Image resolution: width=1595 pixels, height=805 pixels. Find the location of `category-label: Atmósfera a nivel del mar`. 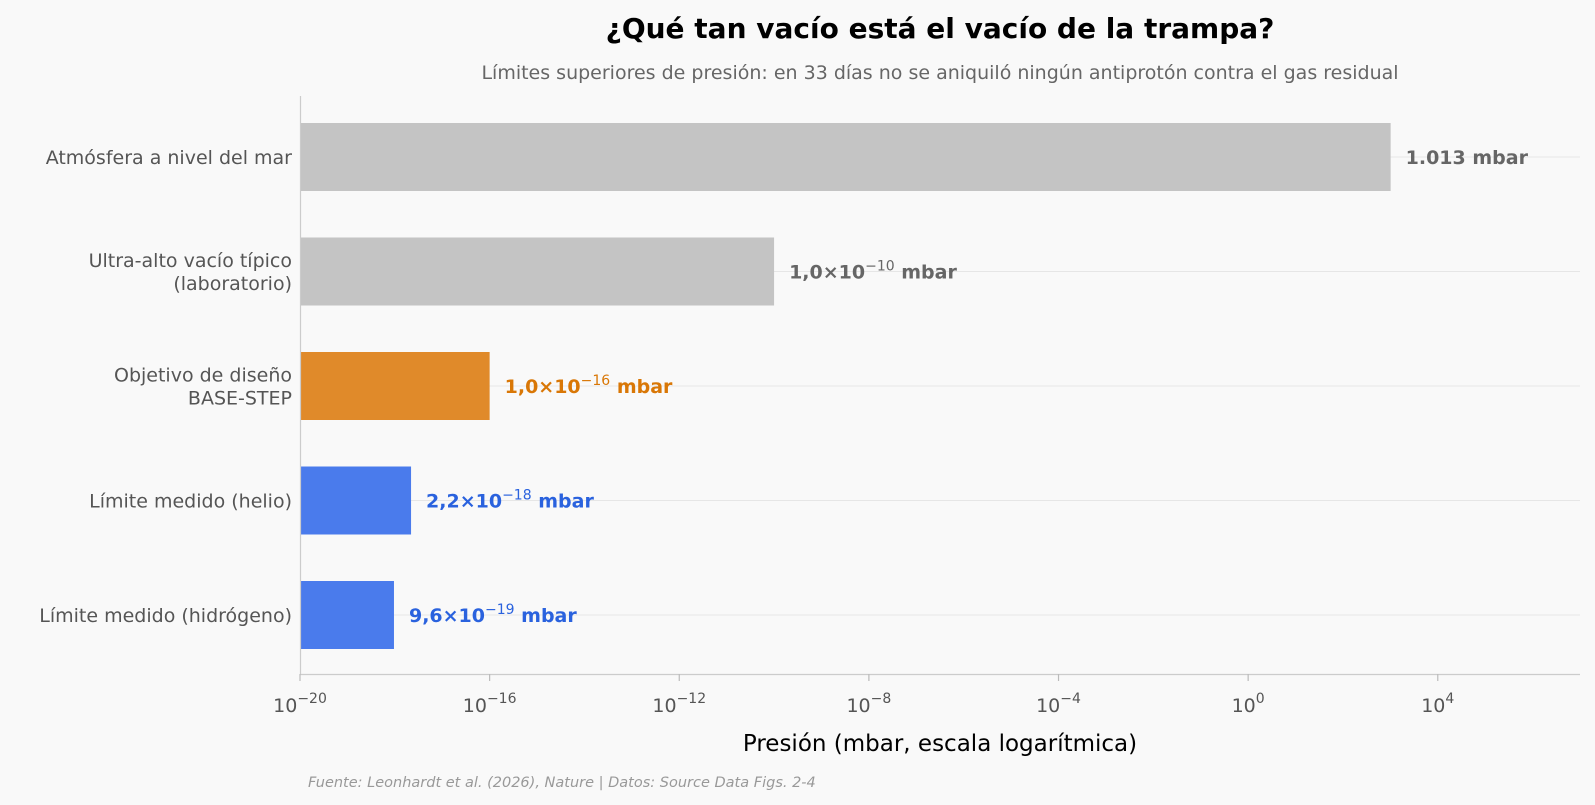

category-label: Atmósfera a nivel del mar is located at coordinates (169, 158).